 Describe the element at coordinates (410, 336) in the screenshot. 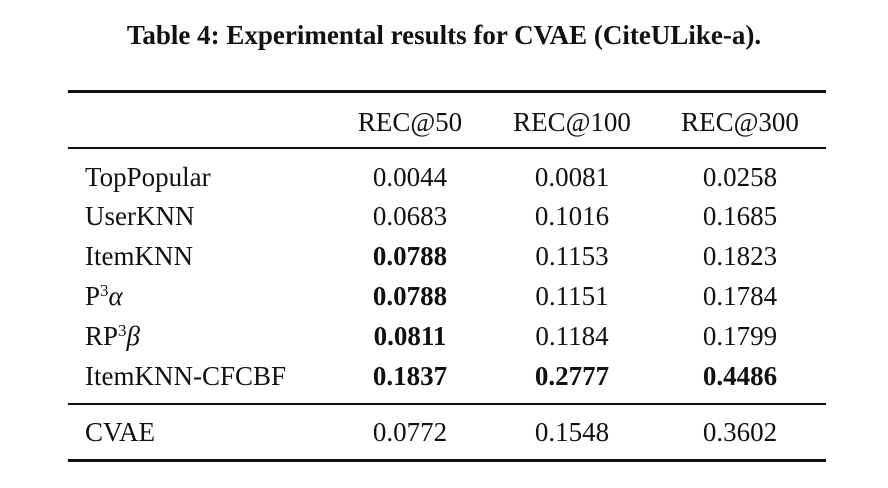

I see `value-cell: 0.0811` at that location.